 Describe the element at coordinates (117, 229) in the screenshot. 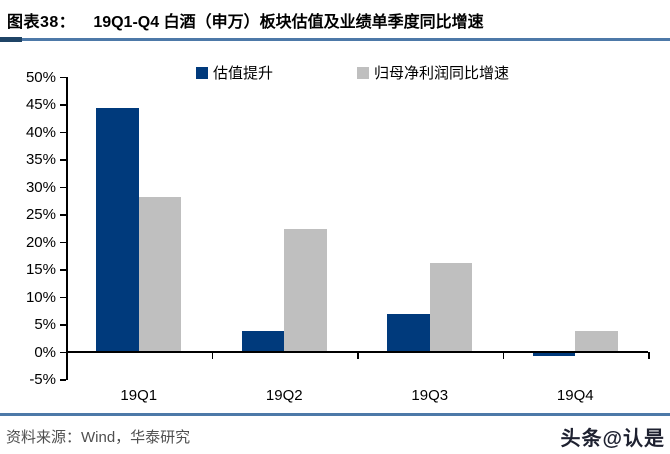

I see `bar-19q1-valuation` at that location.